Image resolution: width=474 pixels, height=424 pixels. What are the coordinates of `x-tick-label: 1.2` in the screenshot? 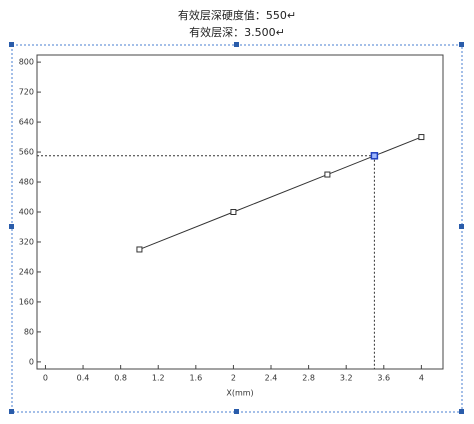 It's located at (158, 378).